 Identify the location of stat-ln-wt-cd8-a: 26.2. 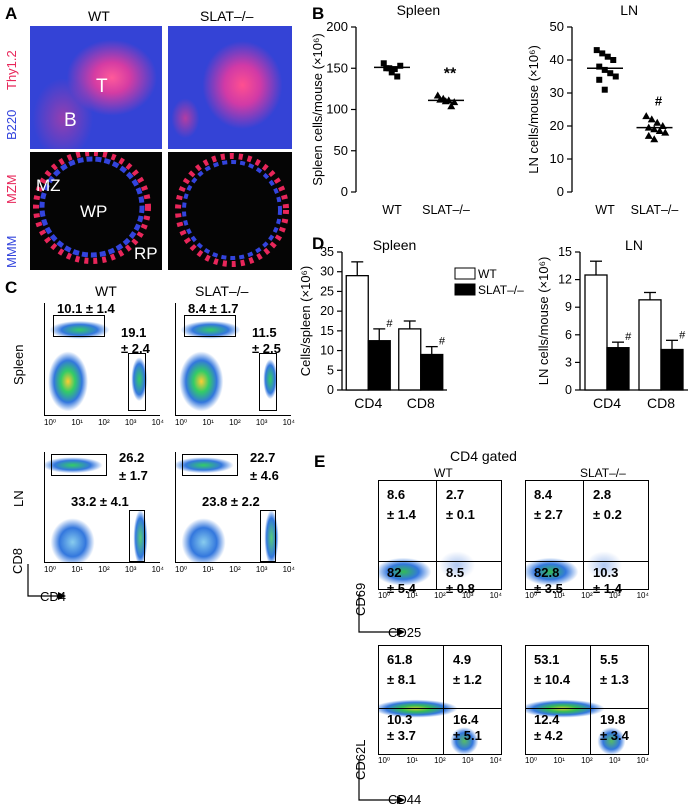
(132, 457).